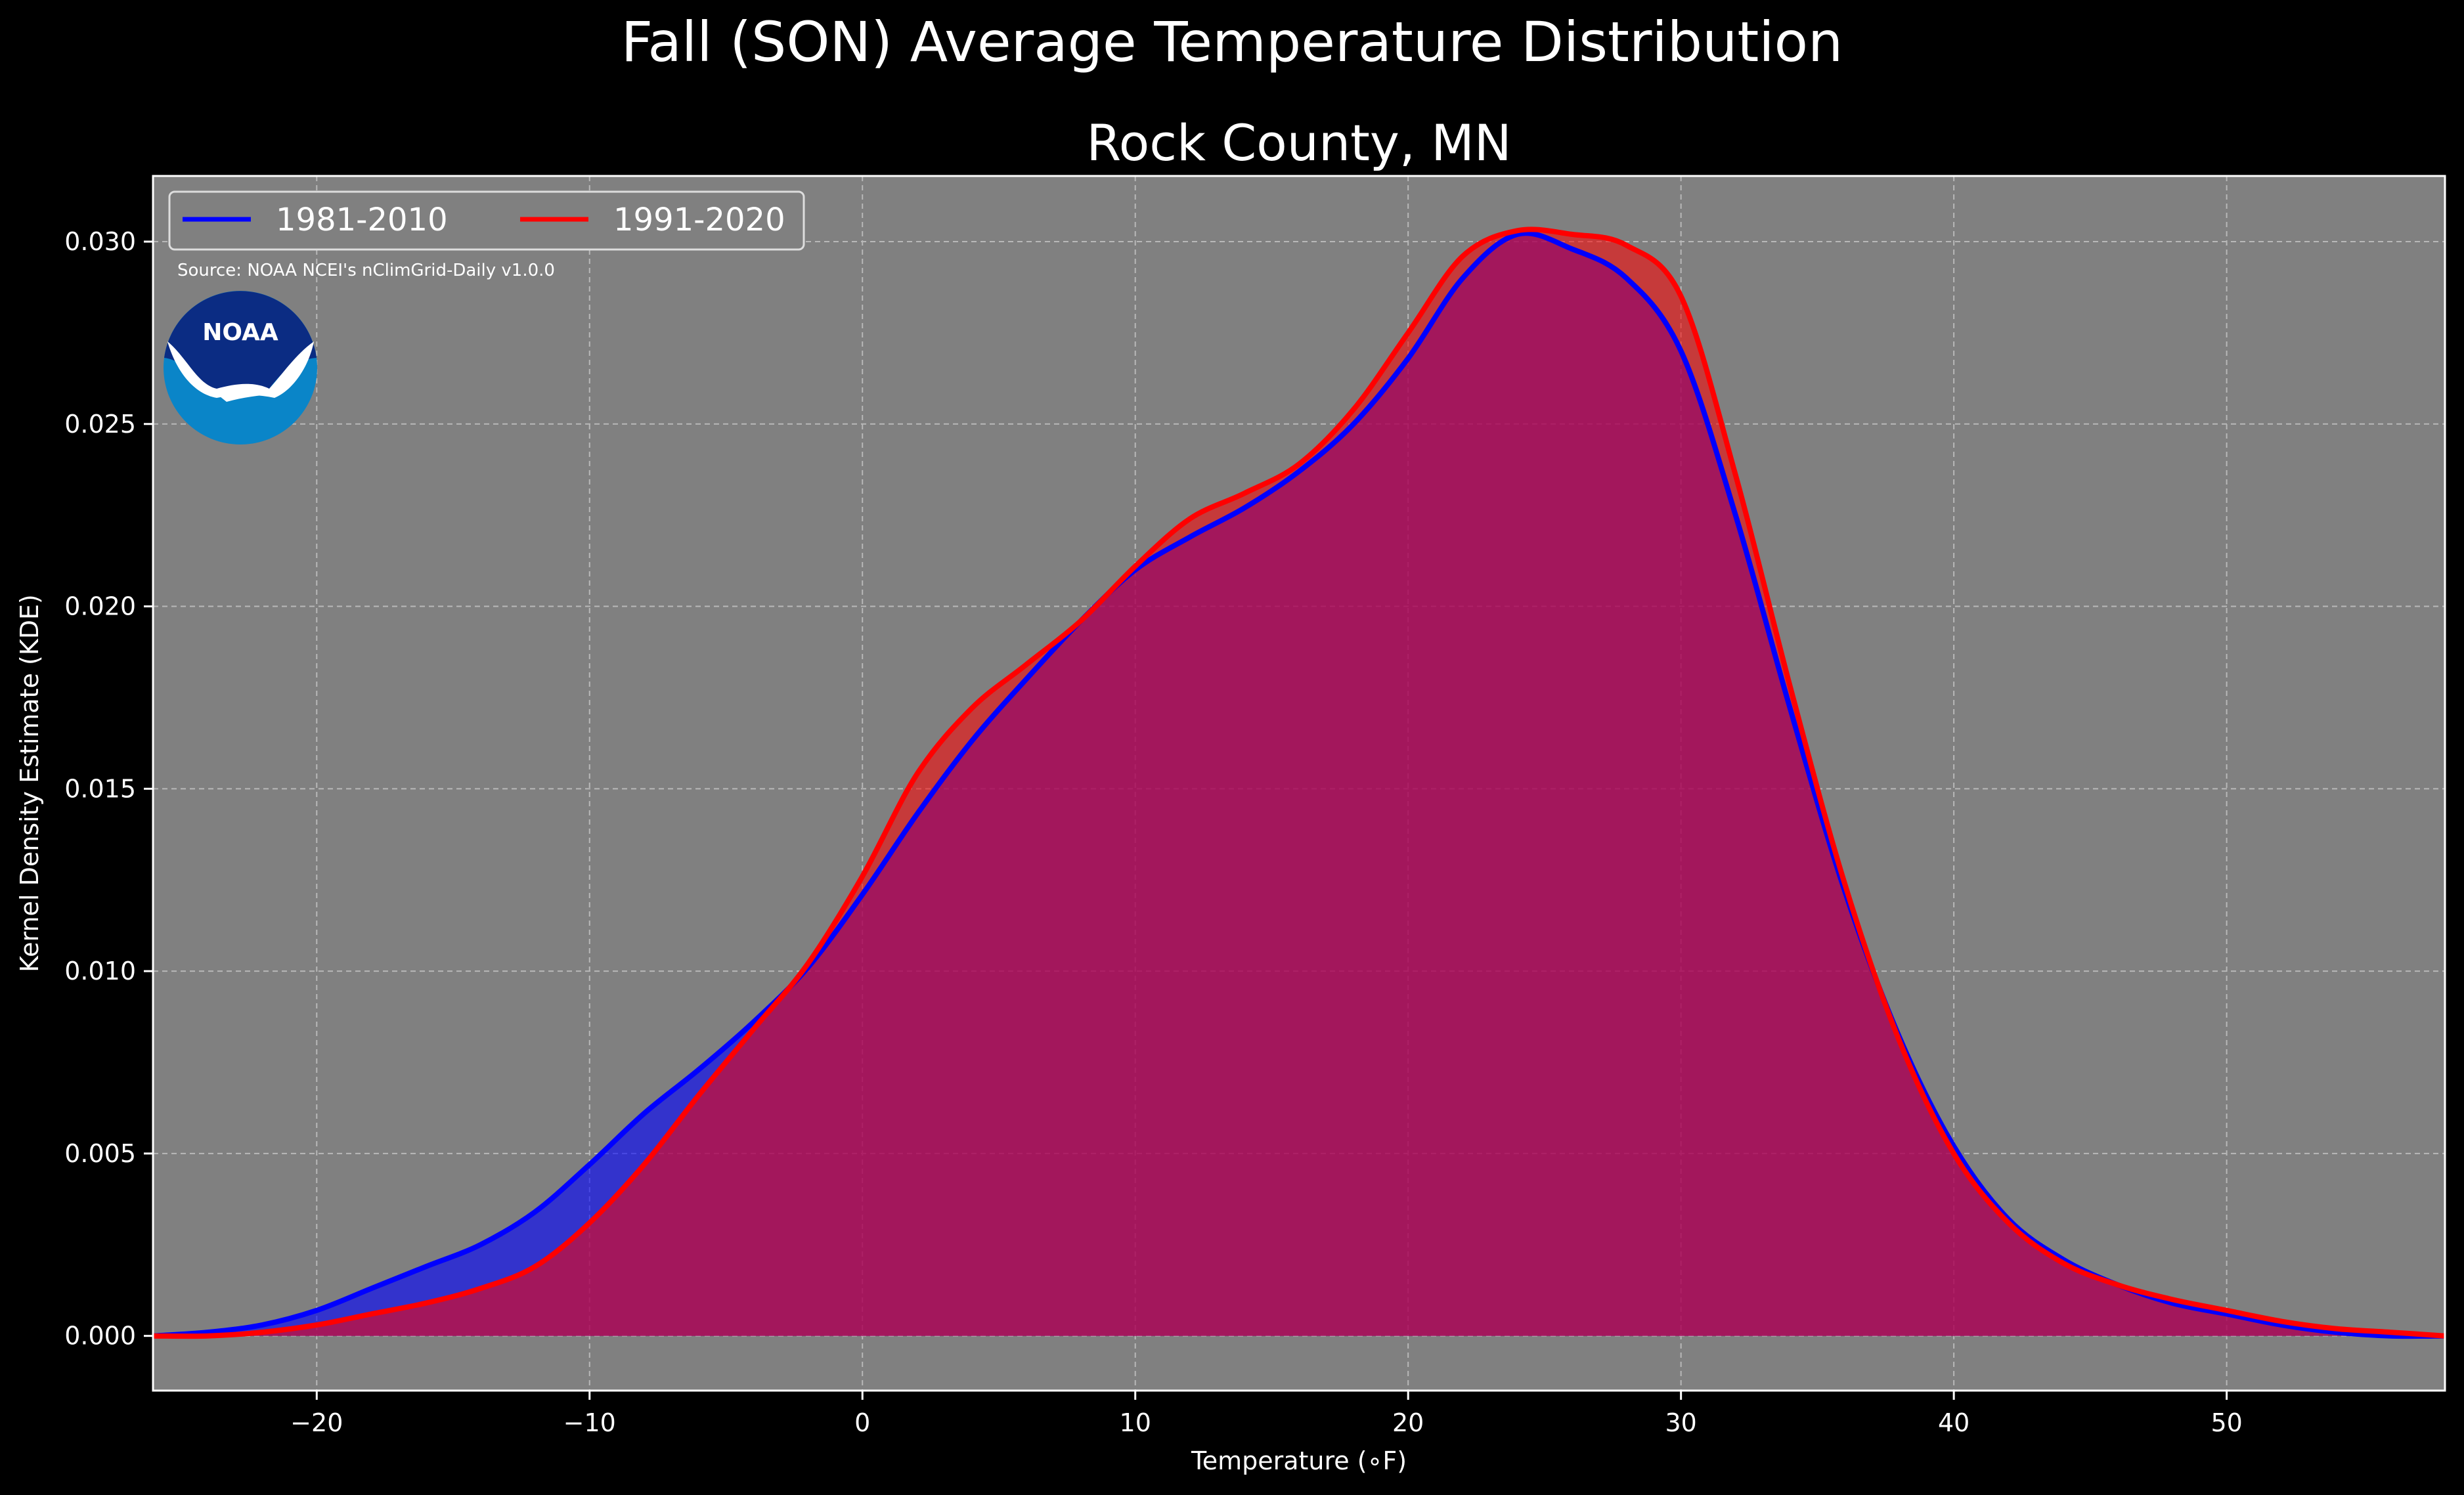 The image size is (2464, 1495). What do you see at coordinates (862, 1422) in the screenshot?
I see `x-tick-label: 0` at bounding box center [862, 1422].